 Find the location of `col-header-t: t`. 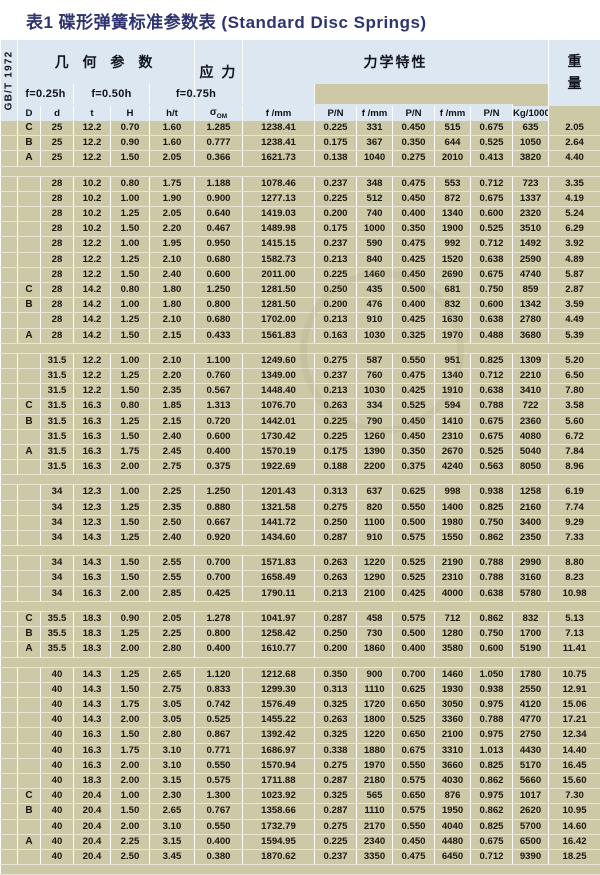

col-header-t: t is located at coordinates (92, 113).